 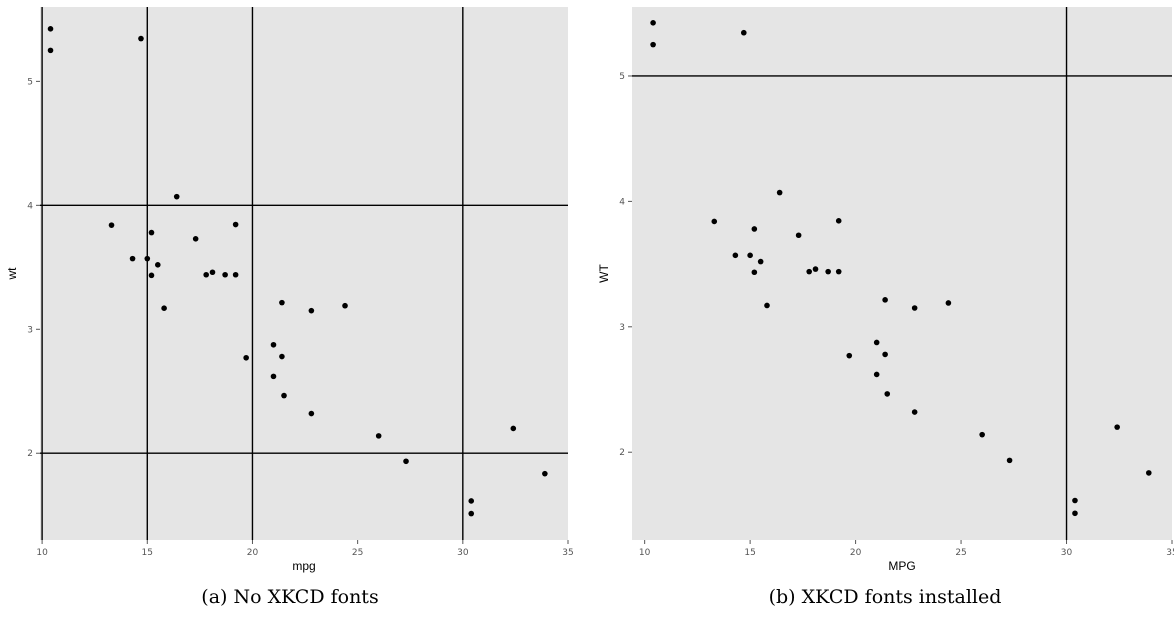 What do you see at coordinates (12, 274) in the screenshot?
I see `y-axis-title: wt` at bounding box center [12, 274].